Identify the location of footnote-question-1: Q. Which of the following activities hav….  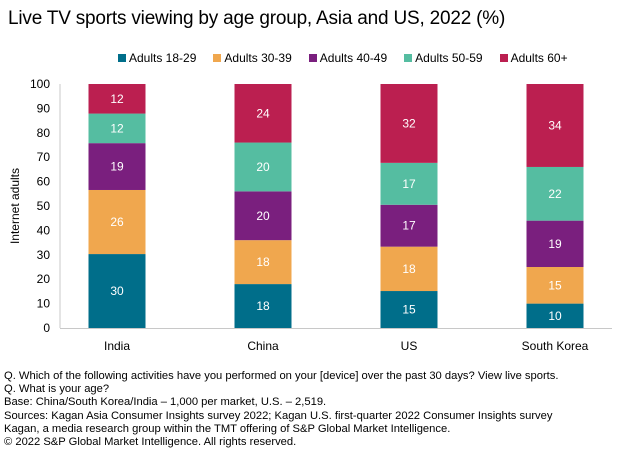
(281, 376).